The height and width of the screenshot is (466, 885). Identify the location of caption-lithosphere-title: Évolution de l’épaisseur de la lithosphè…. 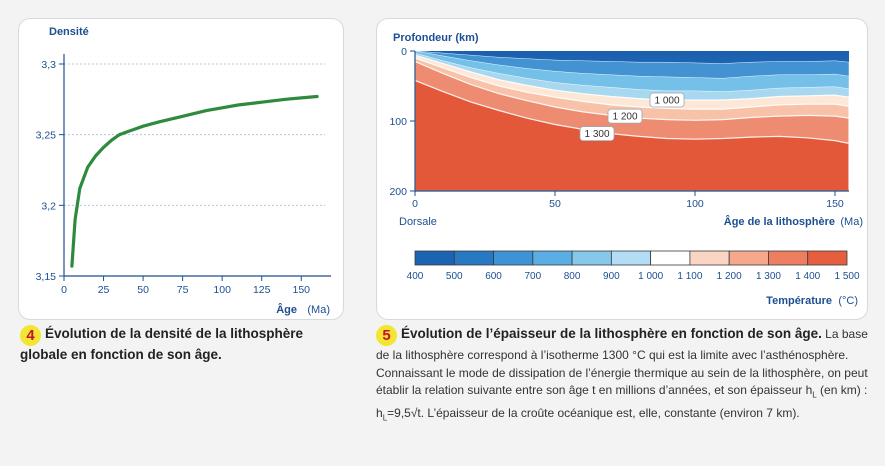
(611, 333).